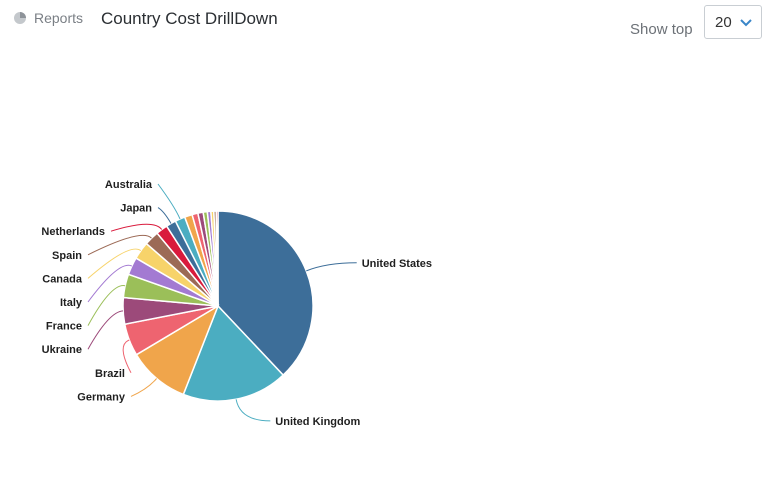  I want to click on slice-label: Netherlands, so click(73, 232).